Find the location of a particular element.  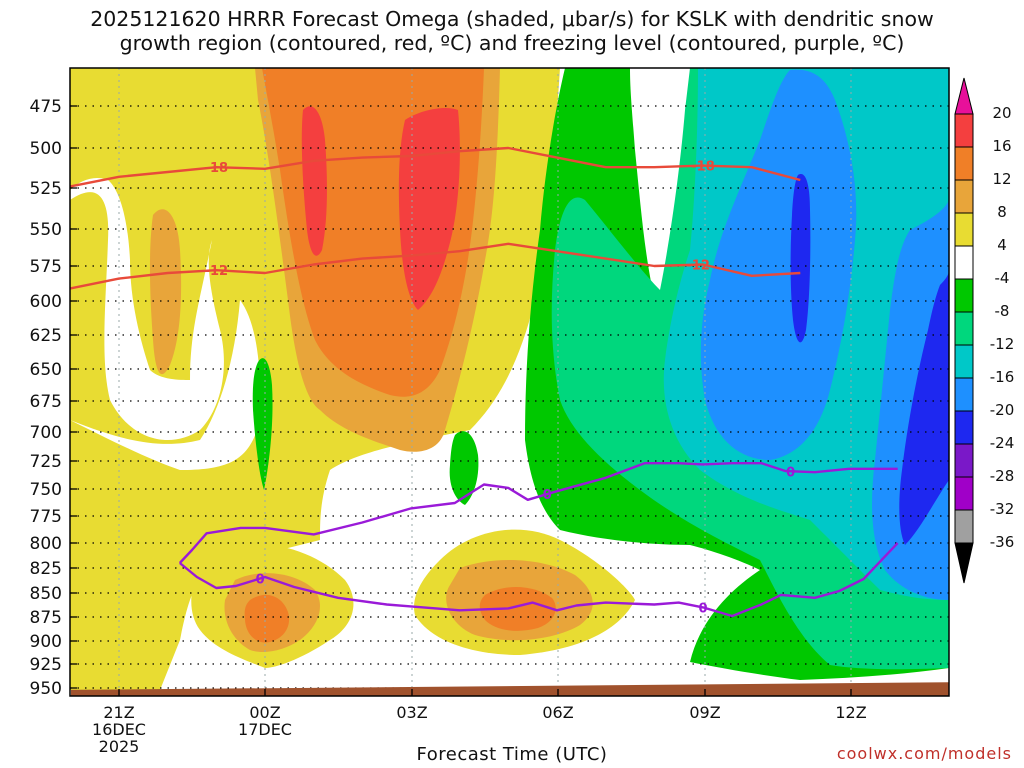

colorbar-label: 8 is located at coordinates (1002, 212).